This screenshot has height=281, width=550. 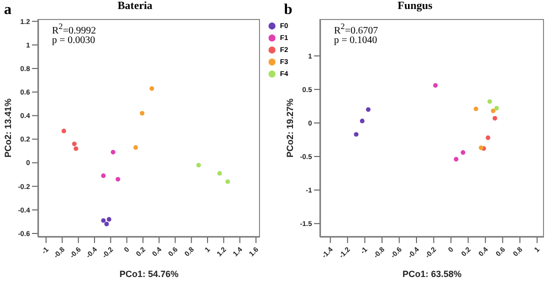 I want to click on annotation: R$^{2}$=0.9992, so click(x=74, y=29).